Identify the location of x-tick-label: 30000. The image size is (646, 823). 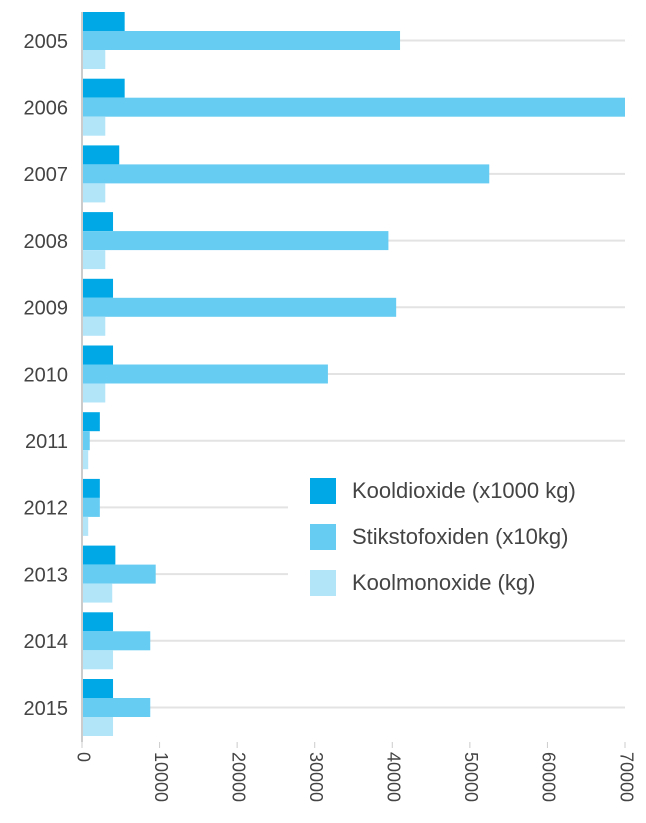
(316, 777).